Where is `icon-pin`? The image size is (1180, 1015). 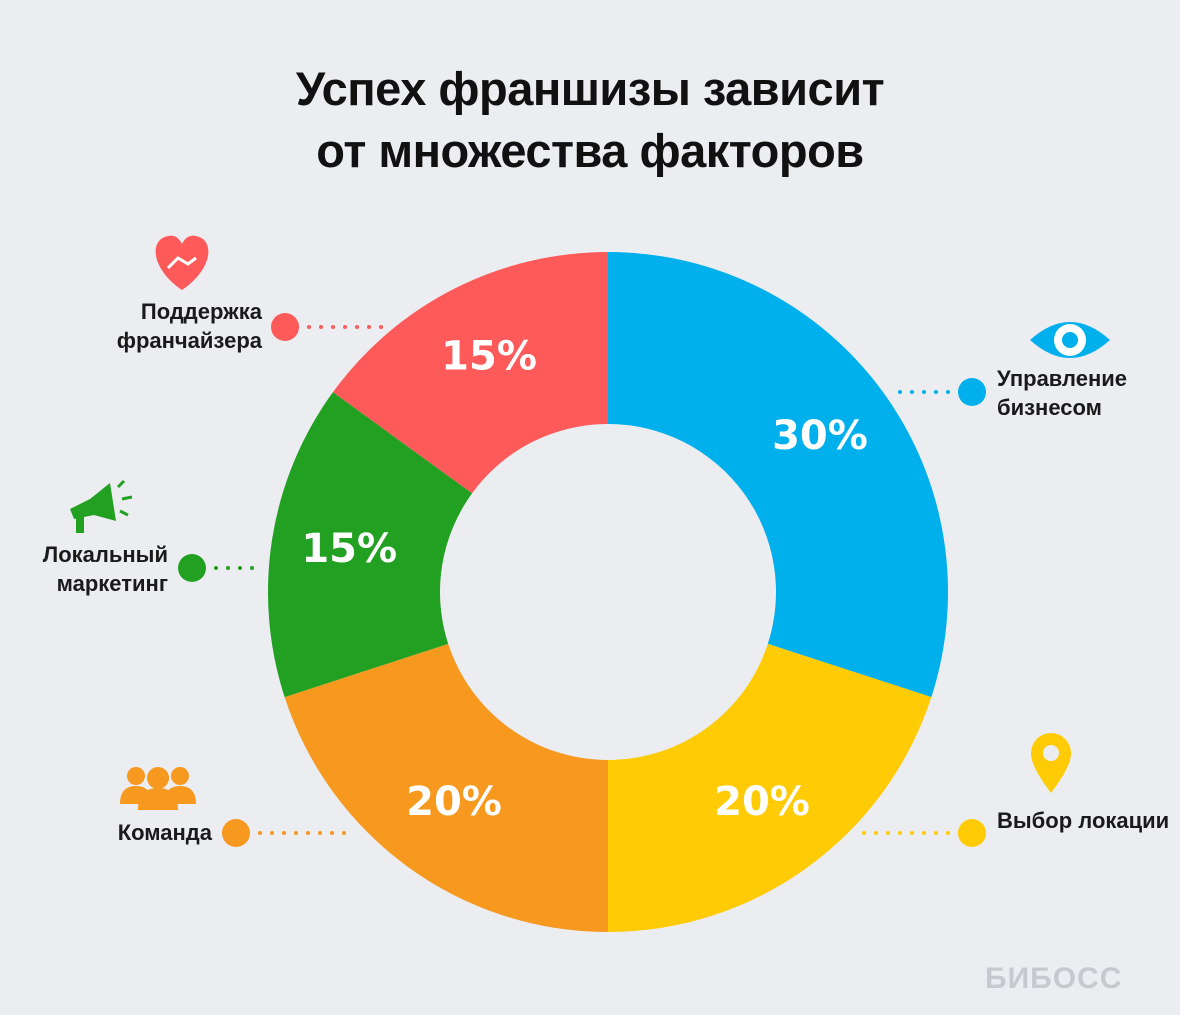
icon-pin is located at coordinates (1051, 763).